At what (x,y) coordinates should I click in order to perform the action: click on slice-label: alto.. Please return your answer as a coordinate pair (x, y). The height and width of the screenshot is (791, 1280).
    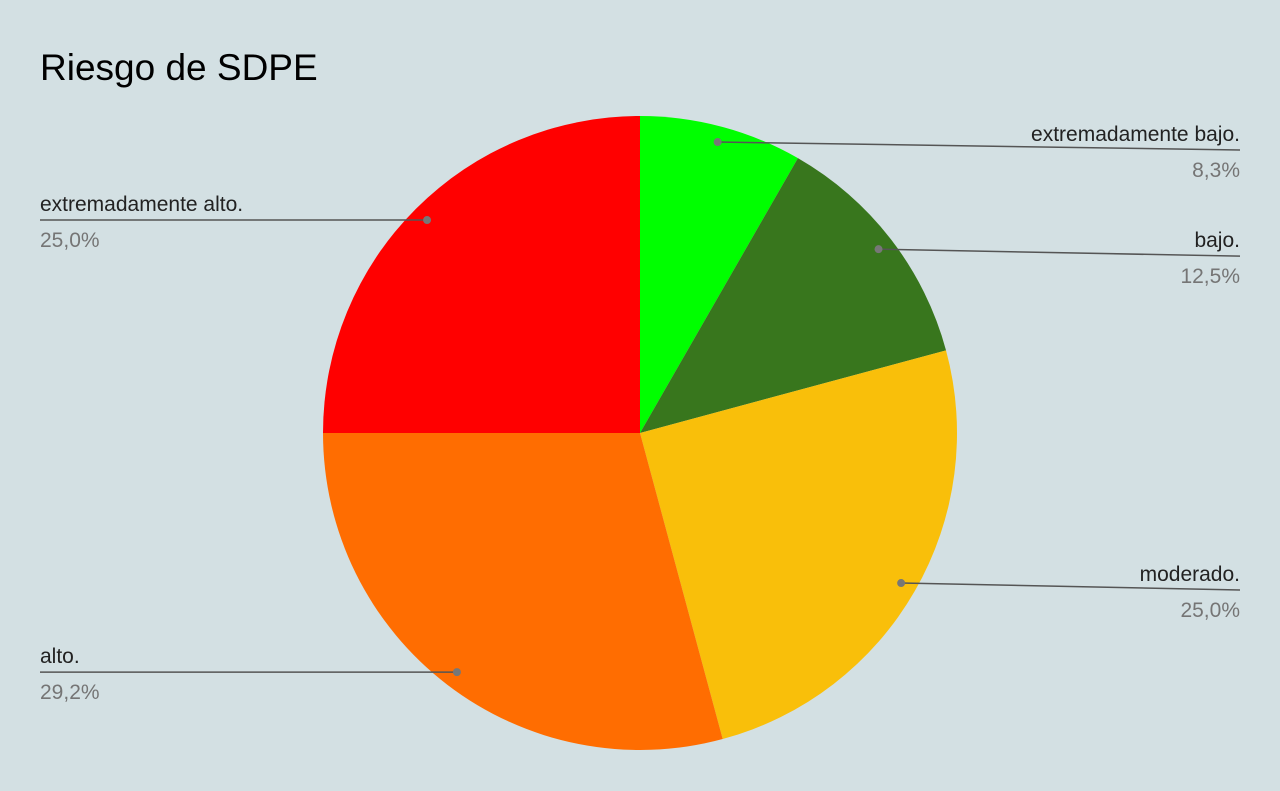
    Looking at the image, I should click on (60, 656).